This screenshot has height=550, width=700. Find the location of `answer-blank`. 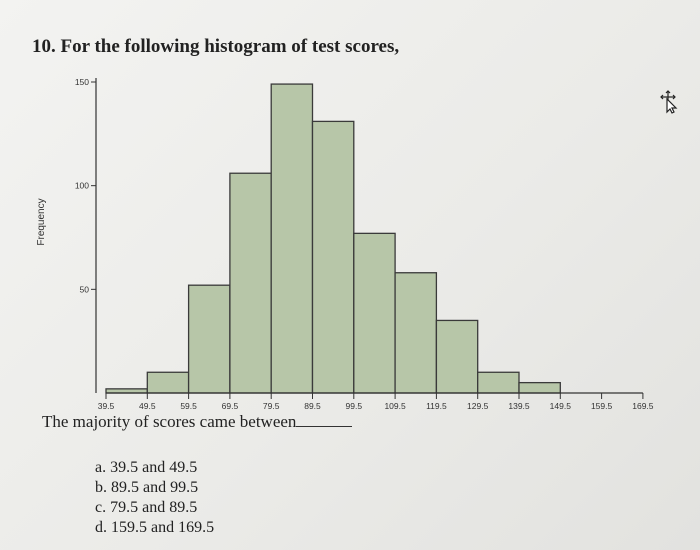

answer-blank is located at coordinates (324, 426).